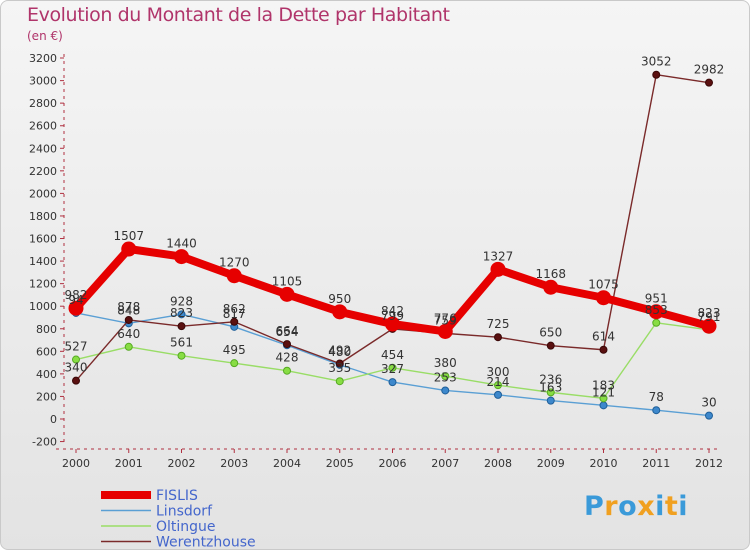 This screenshot has height=550, width=750. What do you see at coordinates (44, 442) in the screenshot?
I see `y-tick-label: -200` at bounding box center [44, 442].